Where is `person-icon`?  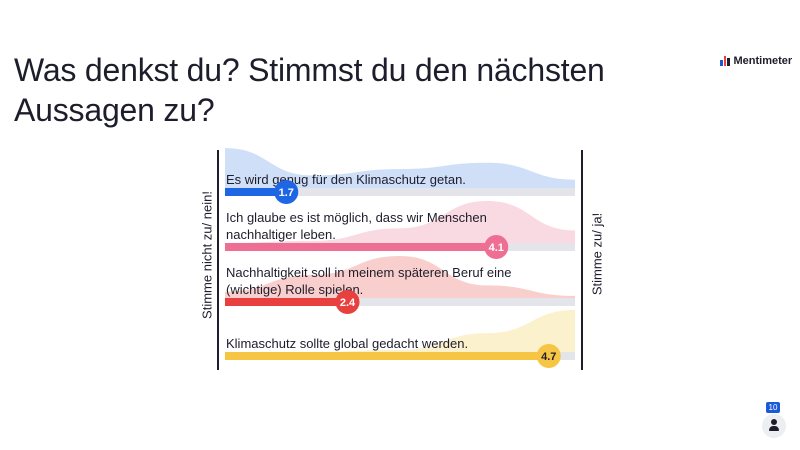
person-icon is located at coordinates (774, 426).